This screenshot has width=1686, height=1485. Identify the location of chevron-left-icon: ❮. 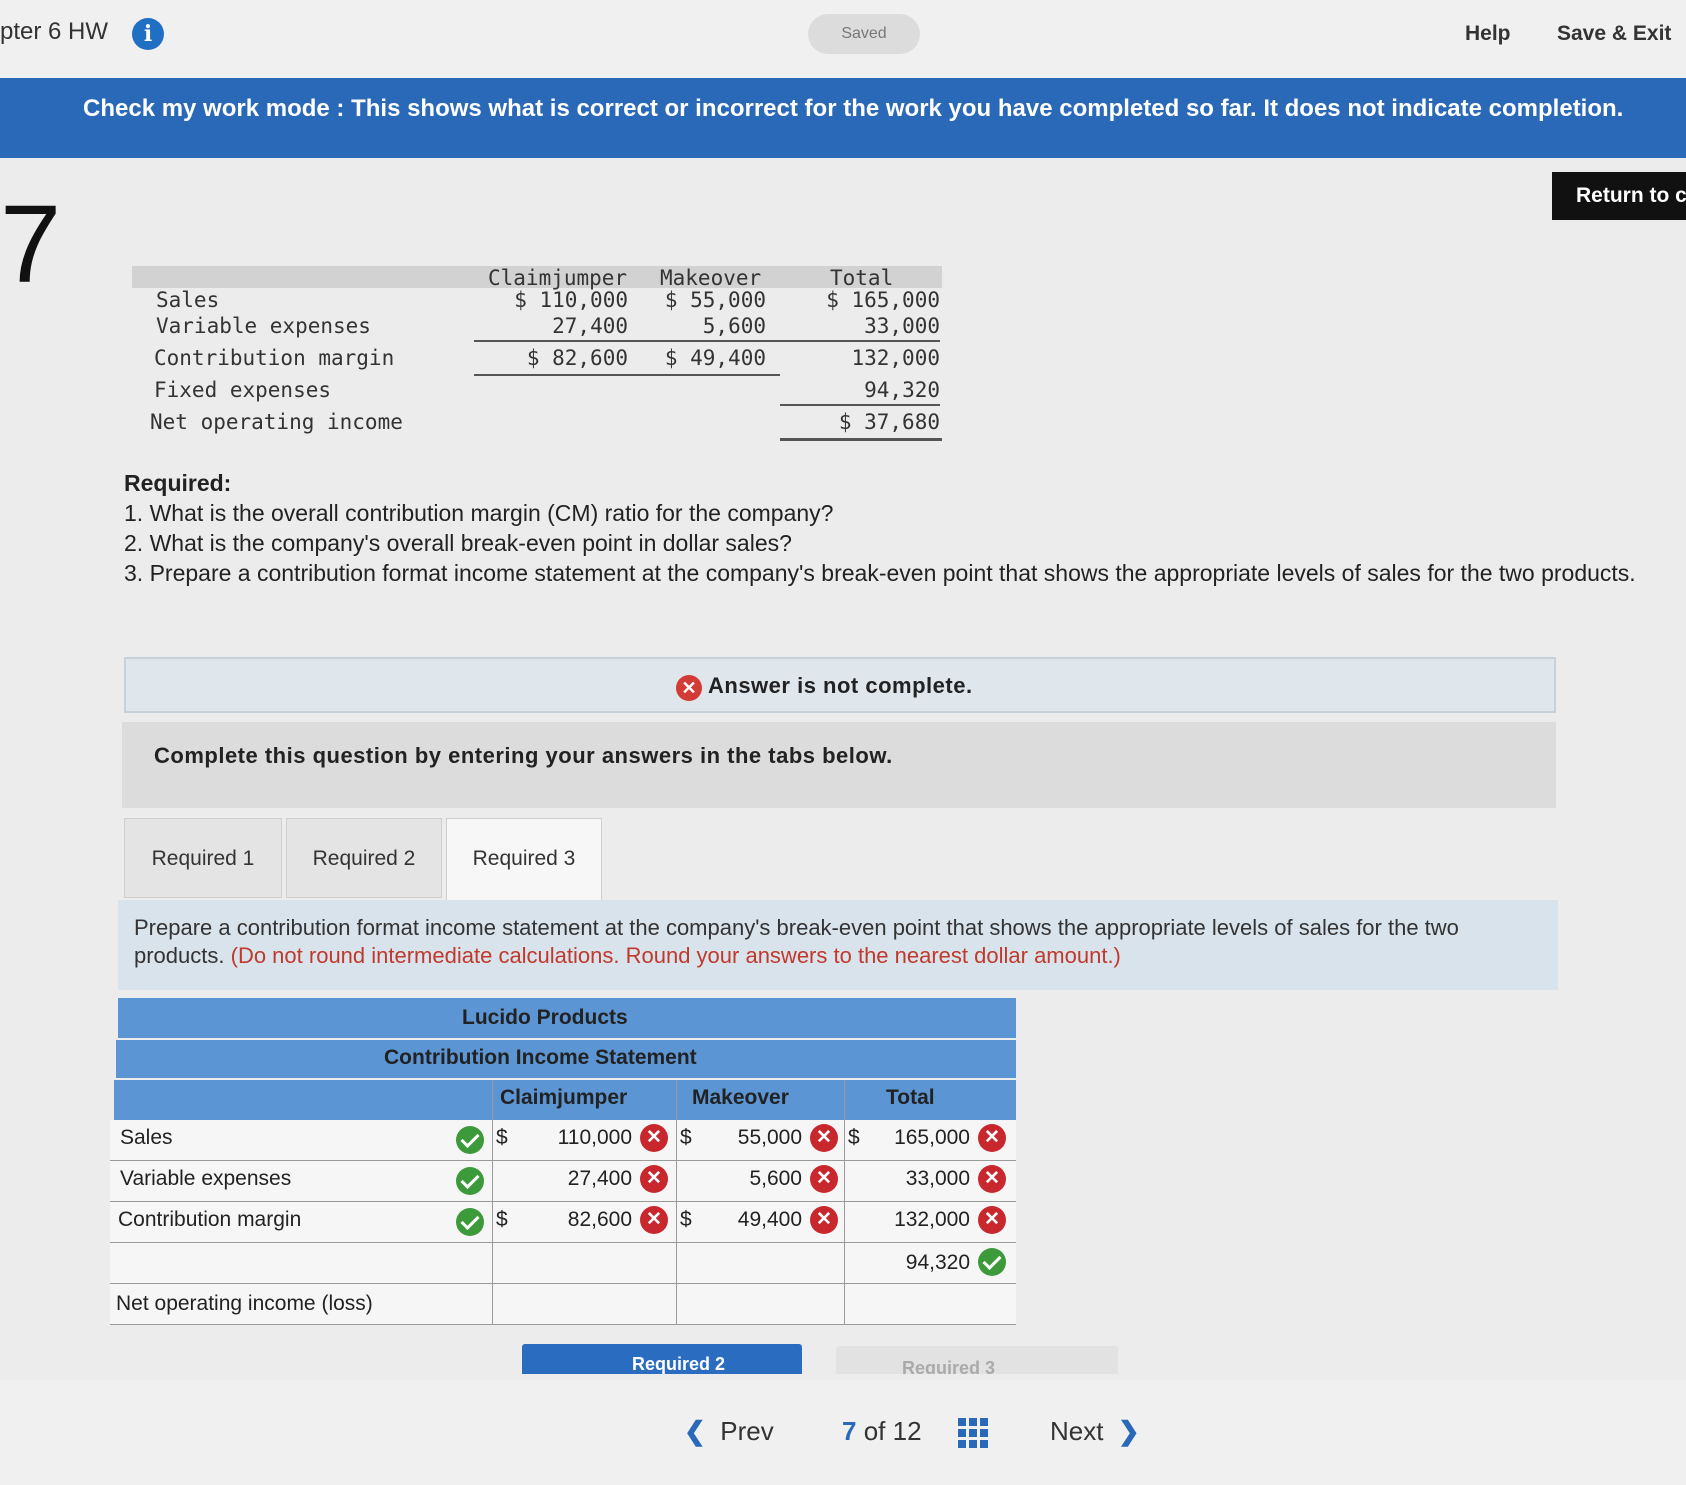
(695, 1431).